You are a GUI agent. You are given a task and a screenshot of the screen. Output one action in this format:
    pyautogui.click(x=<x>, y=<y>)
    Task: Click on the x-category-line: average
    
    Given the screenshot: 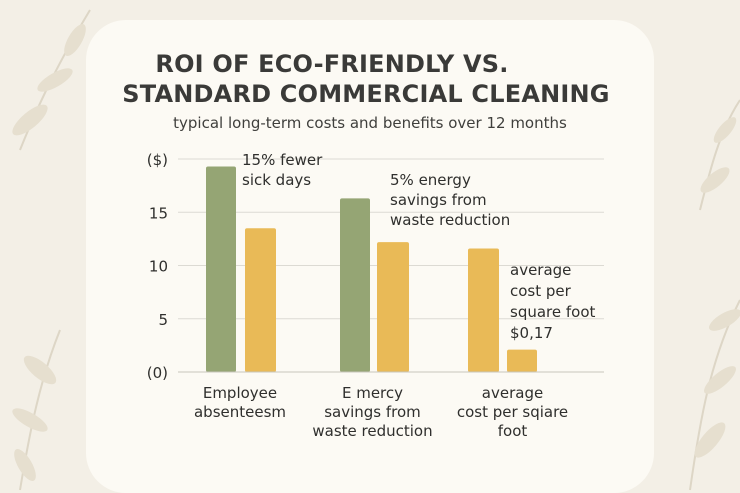 What is the action you would take?
    pyautogui.click(x=512, y=393)
    